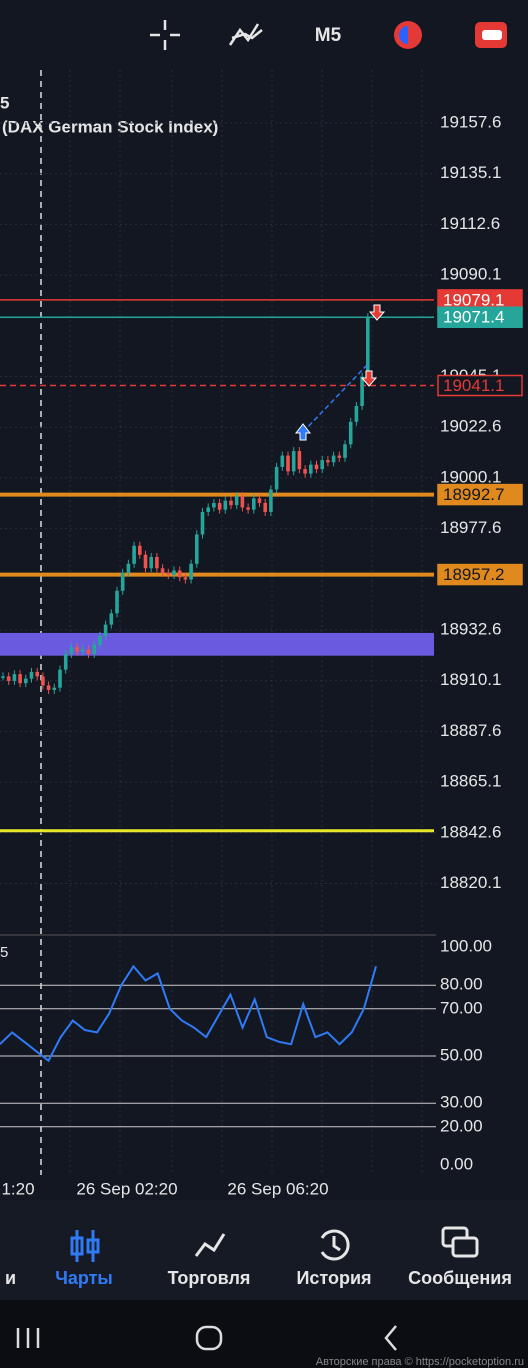  I want to click on level-label: 18992.7, so click(473, 494).